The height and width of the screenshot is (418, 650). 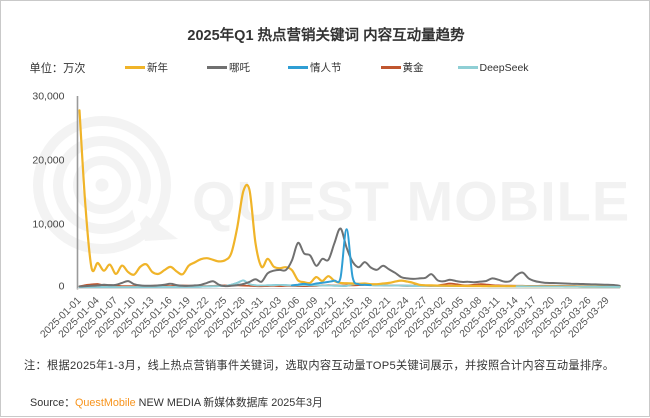 What do you see at coordinates (48, 225) in the screenshot?
I see `svg-text: 10,000` at bounding box center [48, 225].